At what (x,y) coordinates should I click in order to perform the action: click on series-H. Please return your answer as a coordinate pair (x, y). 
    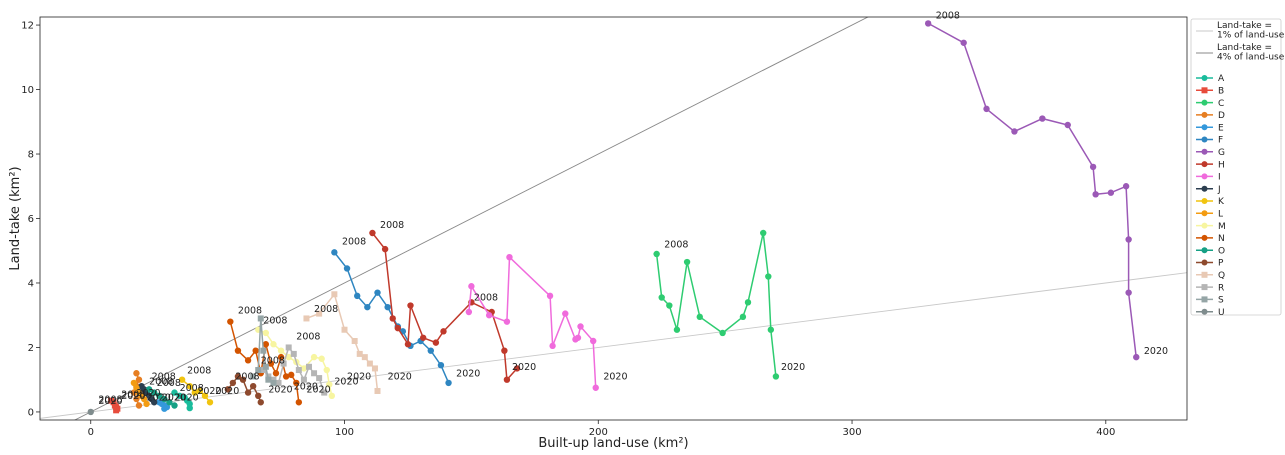
    Looking at the image, I should click on (445, 306).